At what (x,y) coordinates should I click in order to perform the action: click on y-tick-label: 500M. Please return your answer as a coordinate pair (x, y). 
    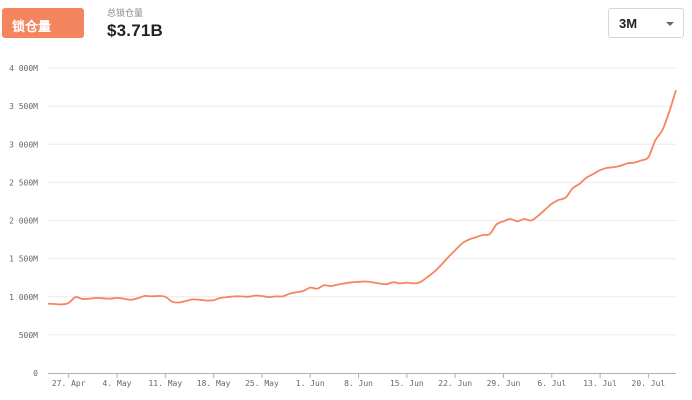
    Looking at the image, I should click on (28, 335).